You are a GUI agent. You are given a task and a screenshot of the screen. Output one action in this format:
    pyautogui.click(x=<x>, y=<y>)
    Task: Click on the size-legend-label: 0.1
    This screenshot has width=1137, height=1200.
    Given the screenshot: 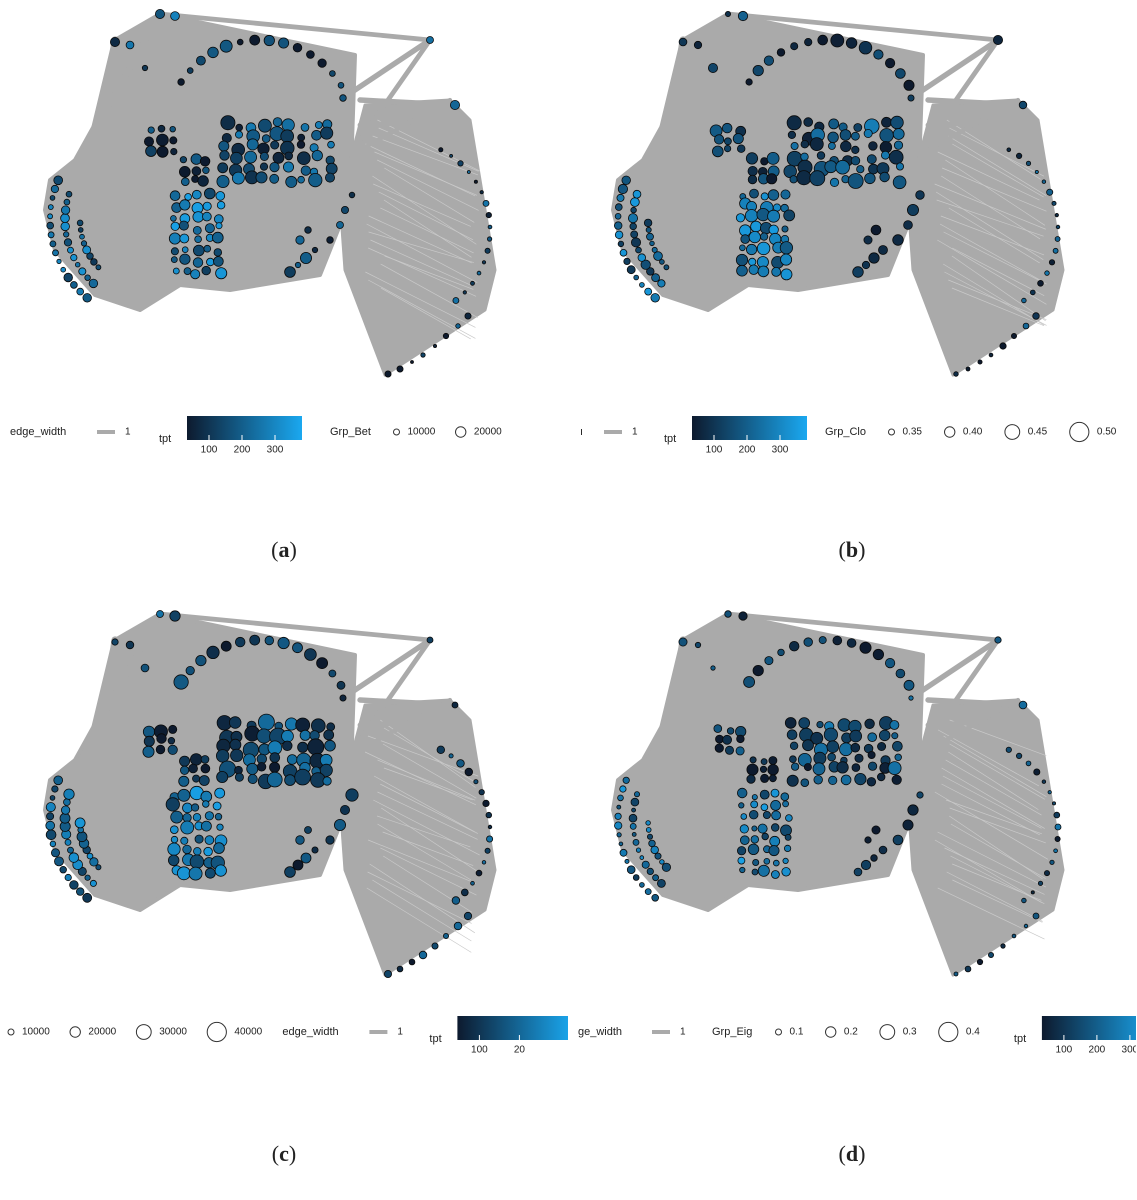 What is the action you would take?
    pyautogui.click(x=797, y=1032)
    